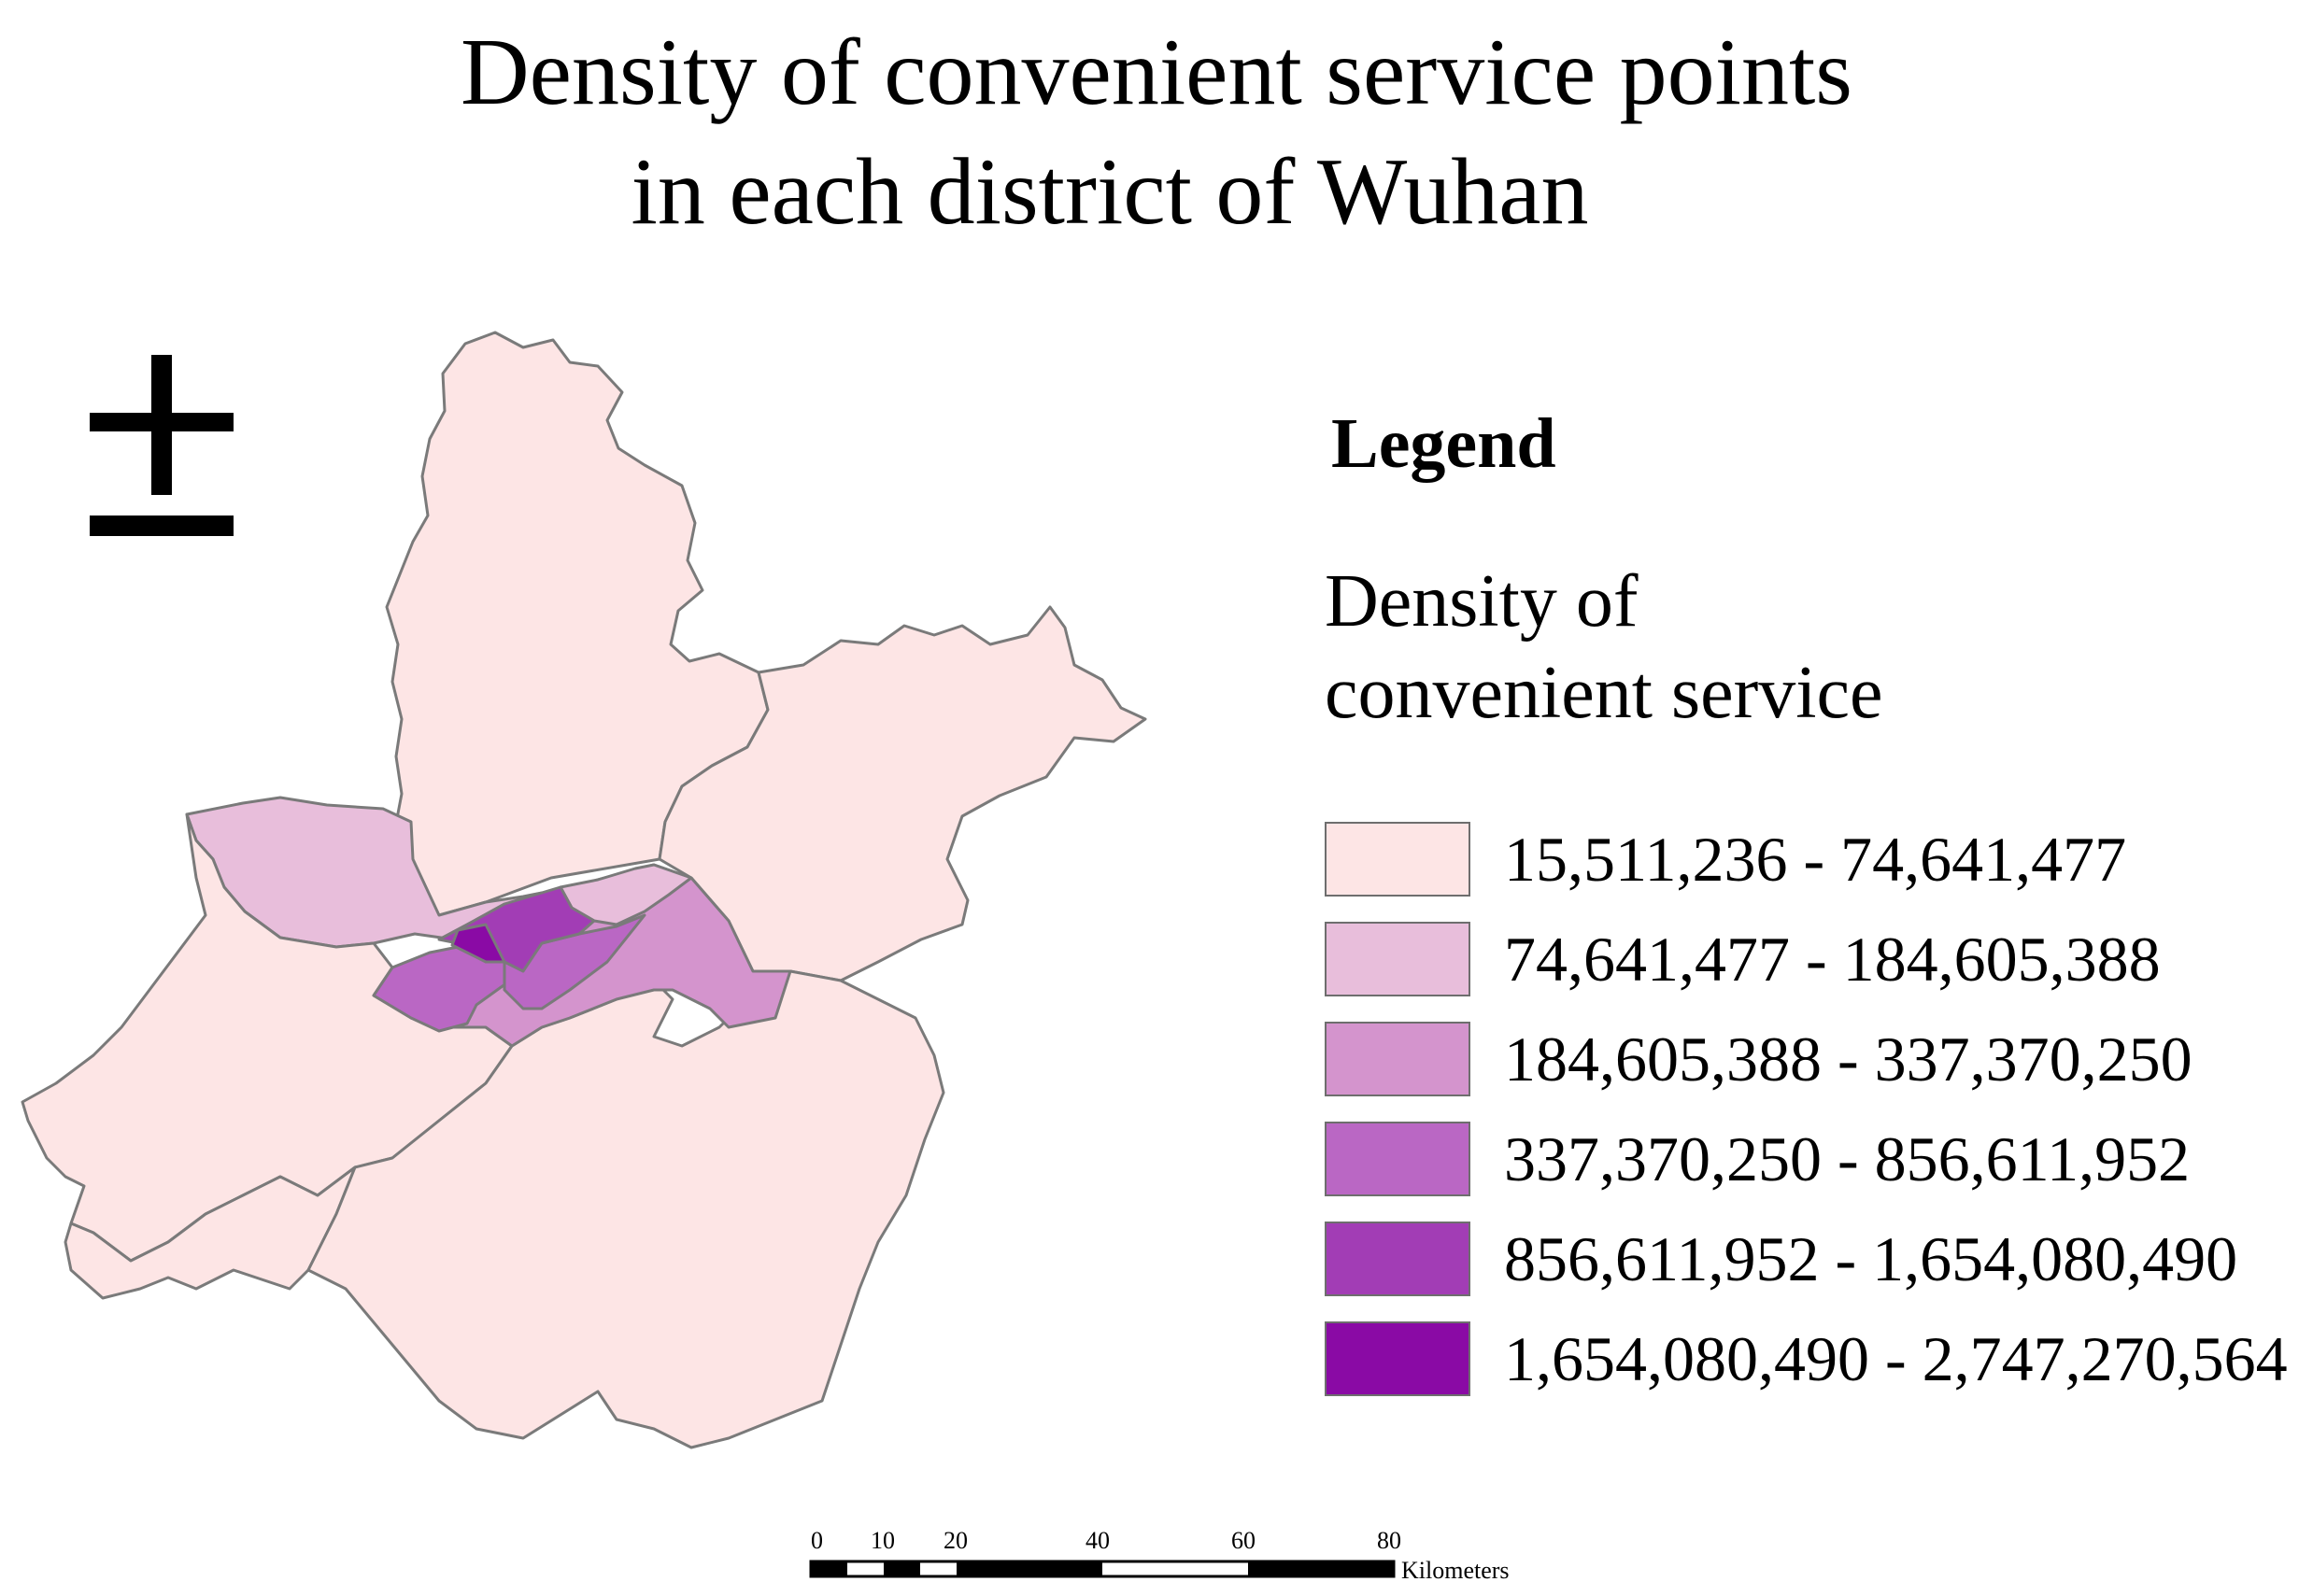  I want to click on legend-item-label: 337,370,250 - 856,611,952, so click(1847, 1158).